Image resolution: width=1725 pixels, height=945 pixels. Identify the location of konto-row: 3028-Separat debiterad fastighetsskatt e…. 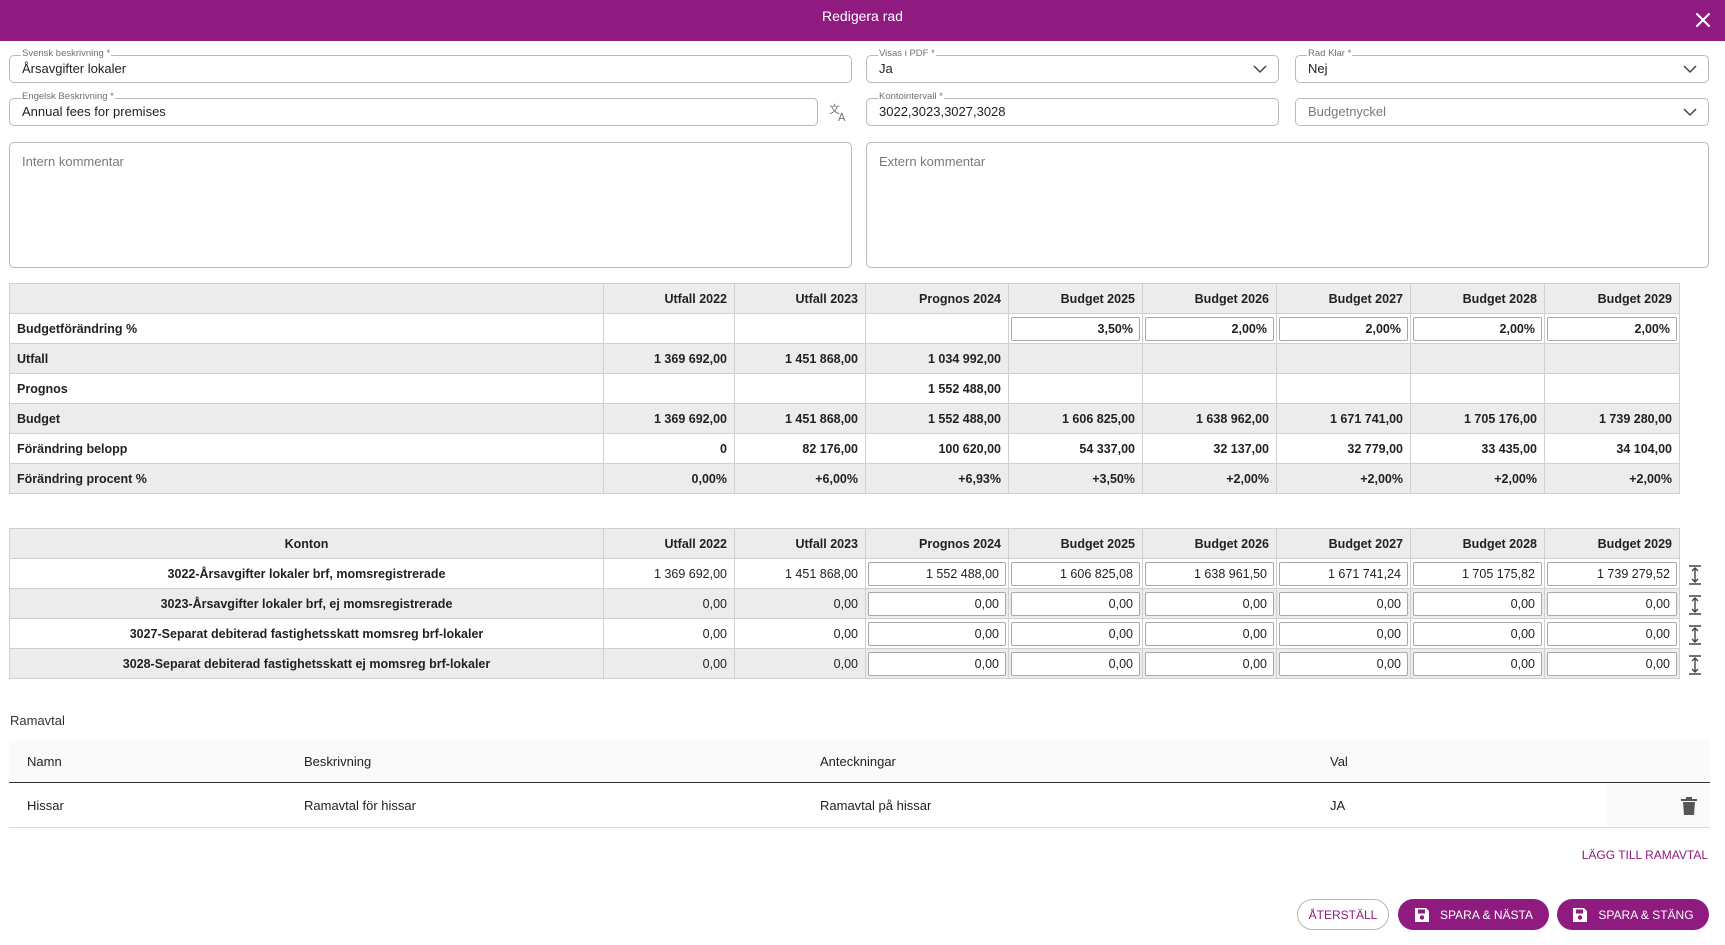
(844, 663).